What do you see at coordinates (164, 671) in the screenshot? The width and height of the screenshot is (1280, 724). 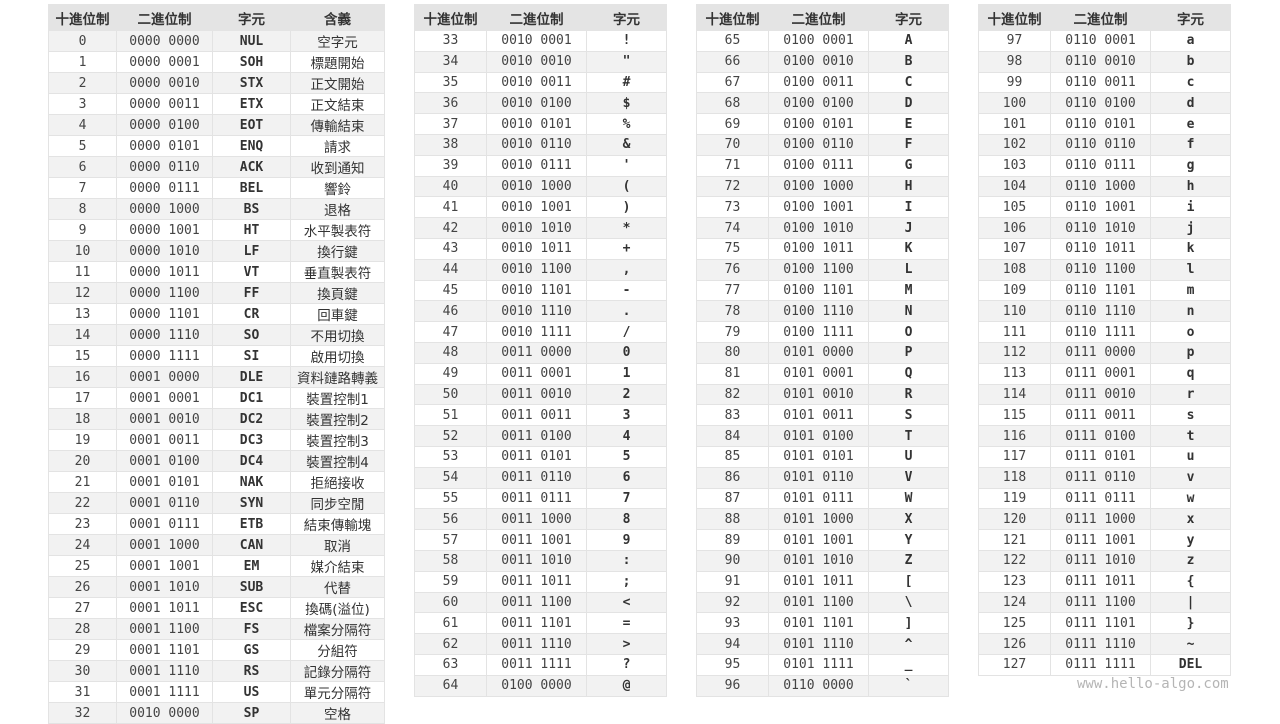 I see `cell-binary: 0001 1110` at bounding box center [164, 671].